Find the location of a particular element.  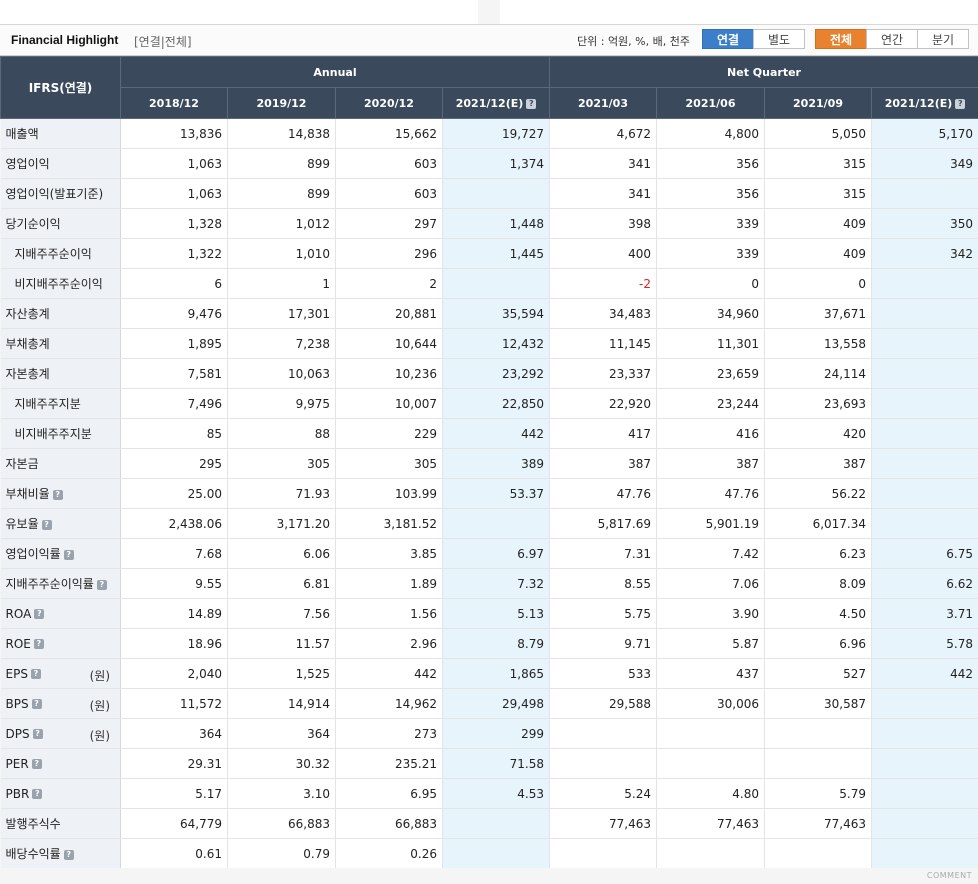

value-cell: 229 is located at coordinates (389, 433).